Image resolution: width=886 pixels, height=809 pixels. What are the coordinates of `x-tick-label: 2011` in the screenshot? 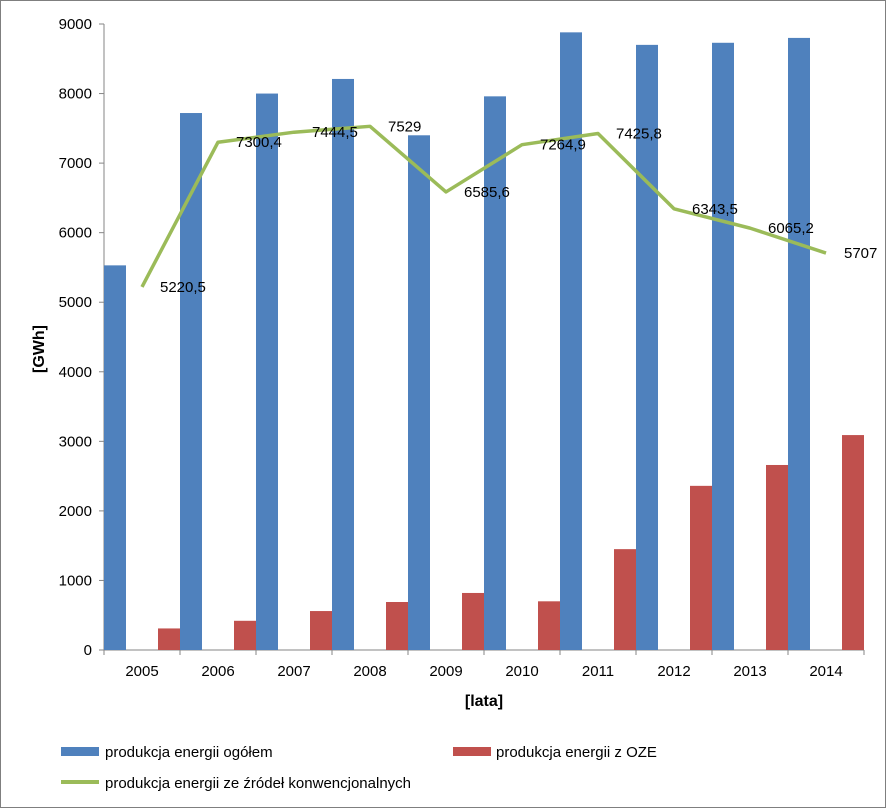 It's located at (598, 671).